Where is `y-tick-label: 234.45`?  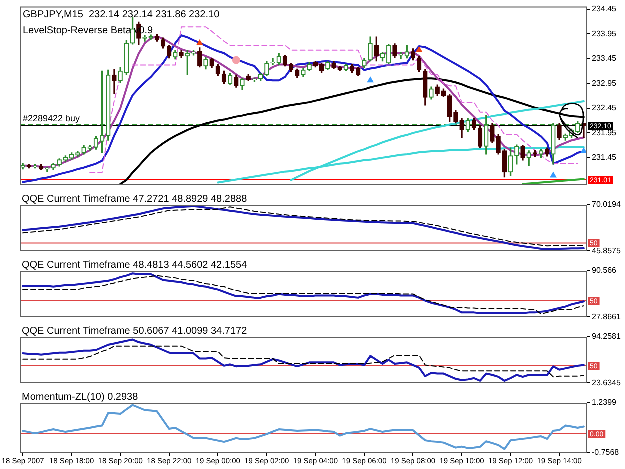 y-tick-label: 234.45 is located at coordinates (605, 9).